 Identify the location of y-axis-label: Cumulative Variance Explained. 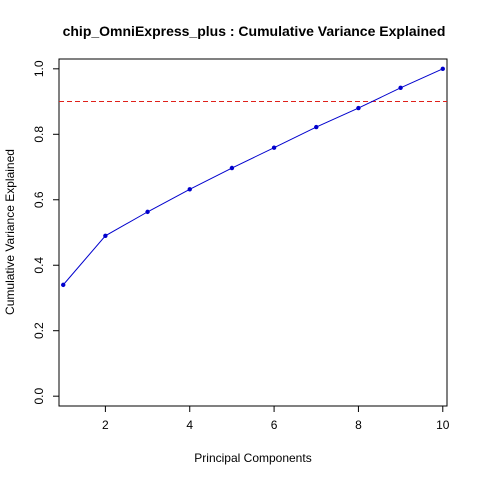
(10, 232).